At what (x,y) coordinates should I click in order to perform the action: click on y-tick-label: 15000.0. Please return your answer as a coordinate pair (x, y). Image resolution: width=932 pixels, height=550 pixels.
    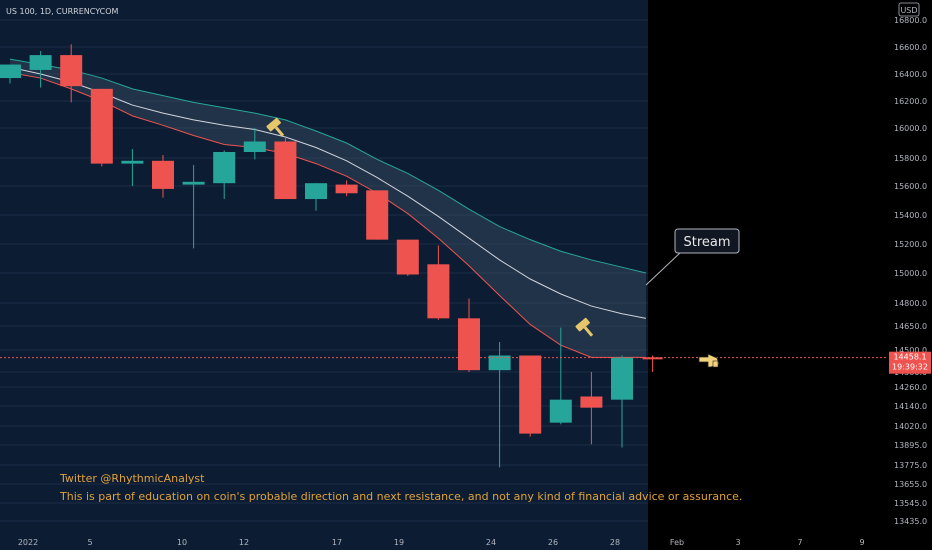
    Looking at the image, I should click on (910, 273).